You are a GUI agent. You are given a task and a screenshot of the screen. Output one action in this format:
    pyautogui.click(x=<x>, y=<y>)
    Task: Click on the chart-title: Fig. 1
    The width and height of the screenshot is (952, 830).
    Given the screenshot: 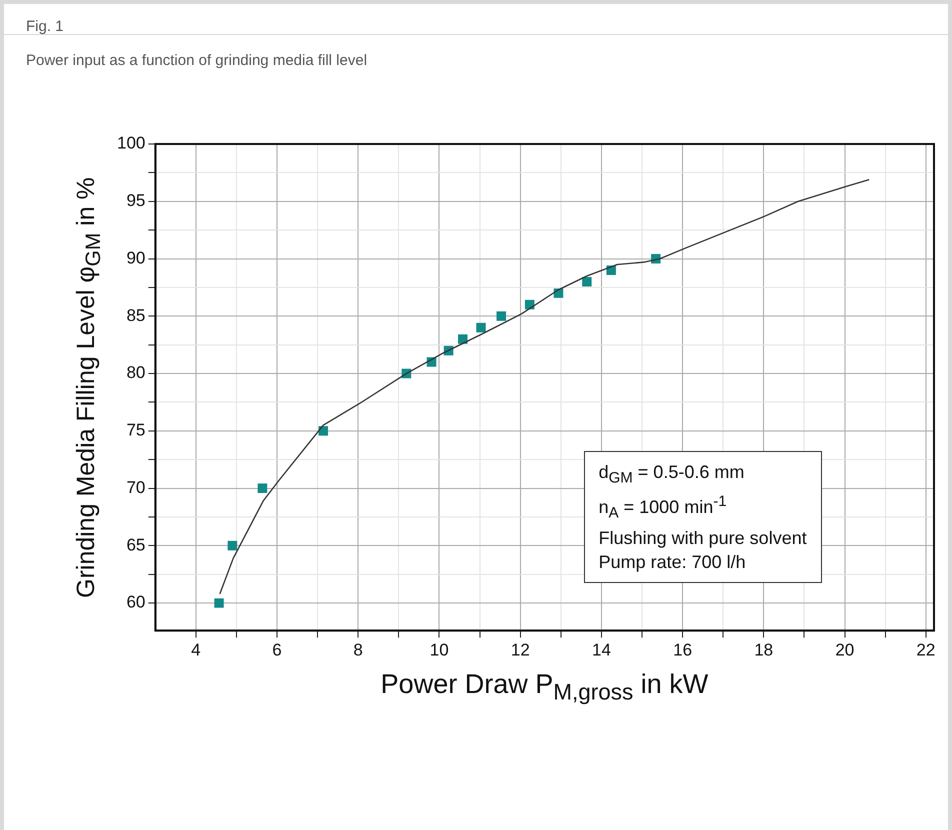 What is the action you would take?
    pyautogui.click(x=45, y=26)
    